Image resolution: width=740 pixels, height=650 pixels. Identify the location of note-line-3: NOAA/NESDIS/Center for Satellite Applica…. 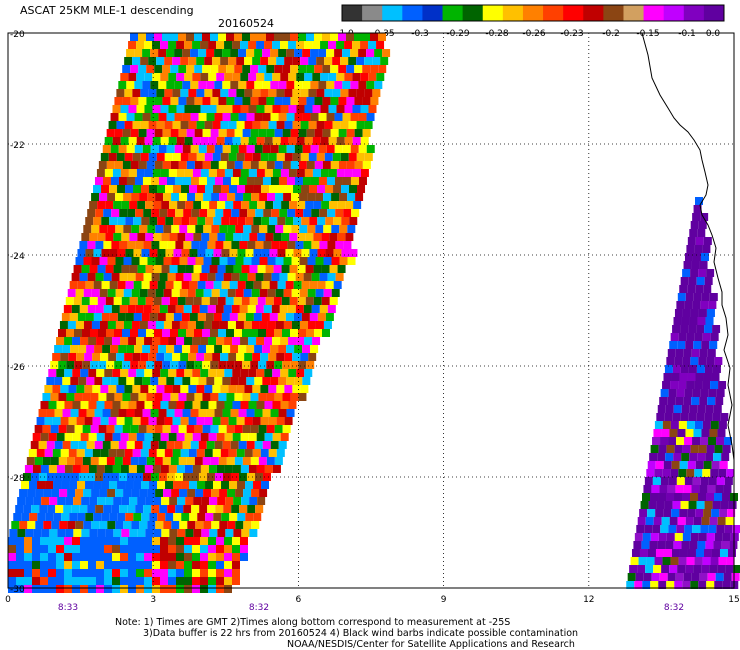
(431, 644).